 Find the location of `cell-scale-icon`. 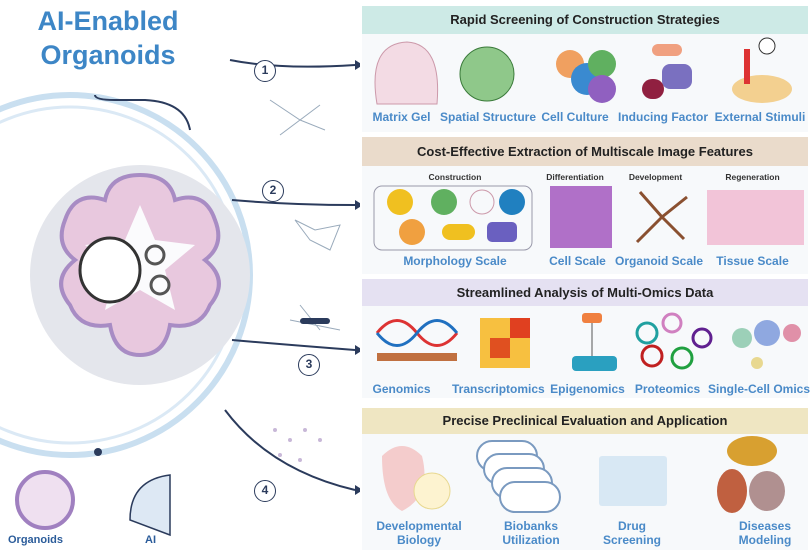

cell-scale-icon is located at coordinates (581, 217).